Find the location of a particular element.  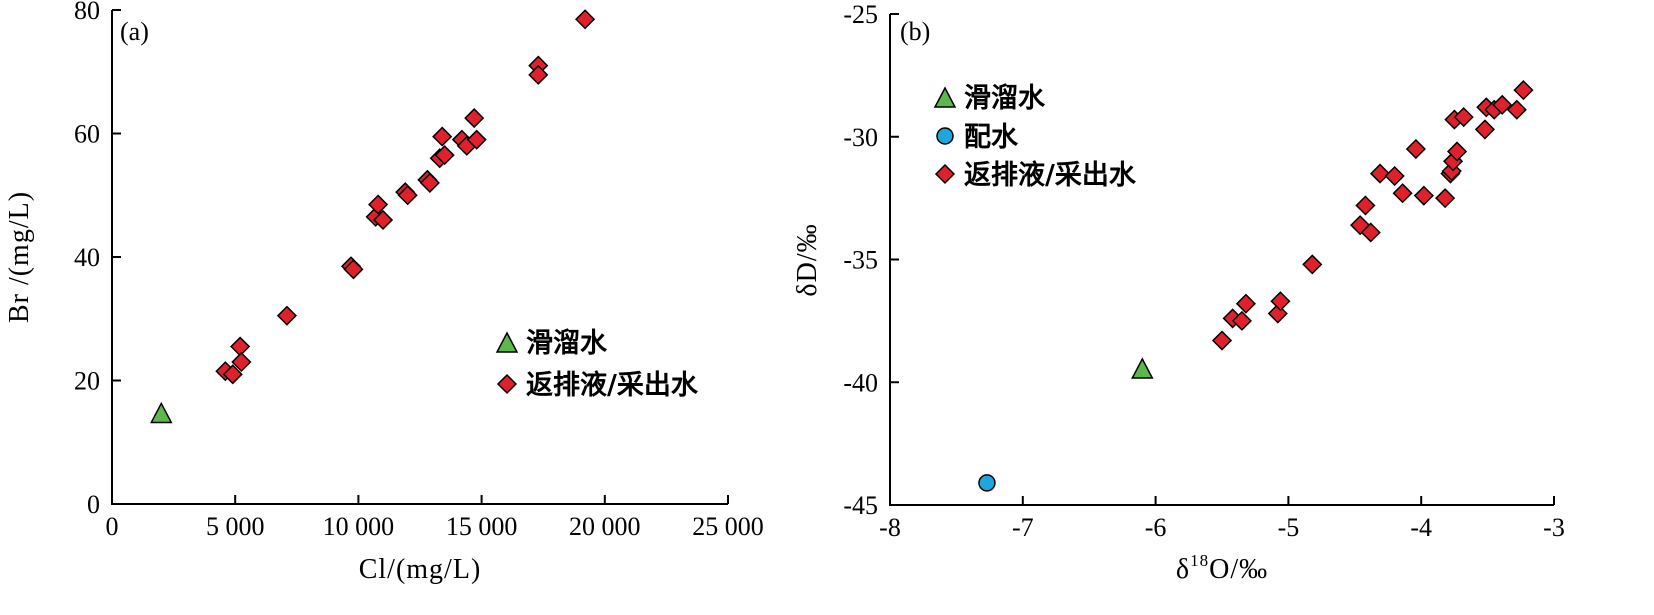

x-tick-label: 0 is located at coordinates (112, 526).